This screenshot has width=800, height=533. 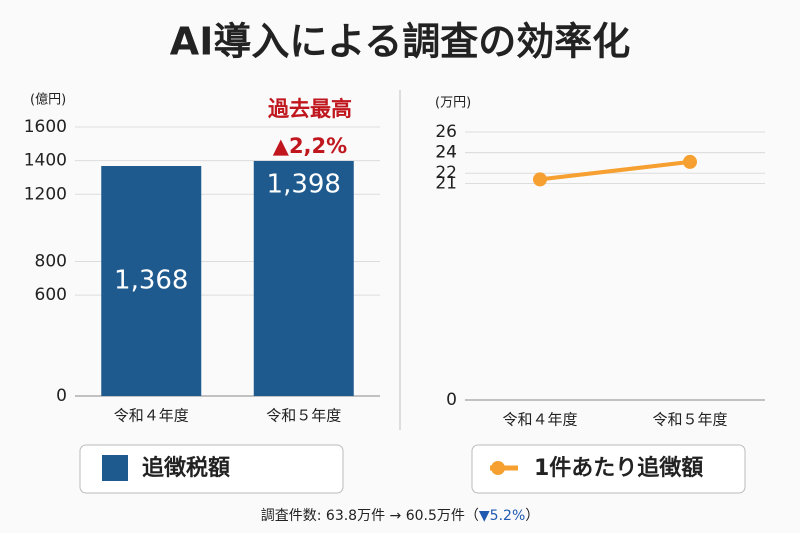 I want to click on data-label: 1,368, so click(x=151, y=281).